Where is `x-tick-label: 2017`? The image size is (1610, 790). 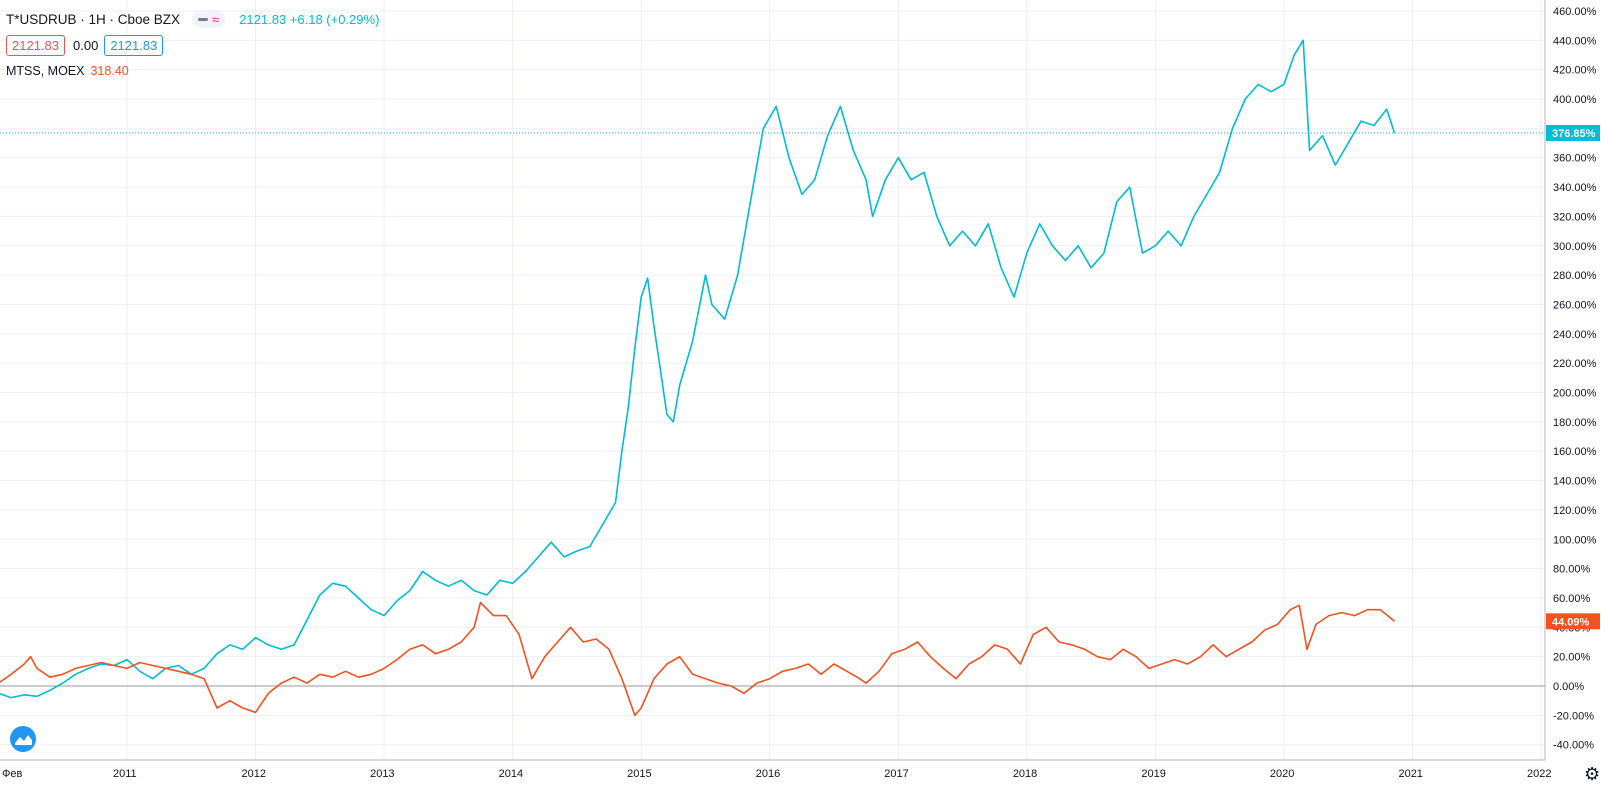
x-tick-label: 2017 is located at coordinates (896, 774).